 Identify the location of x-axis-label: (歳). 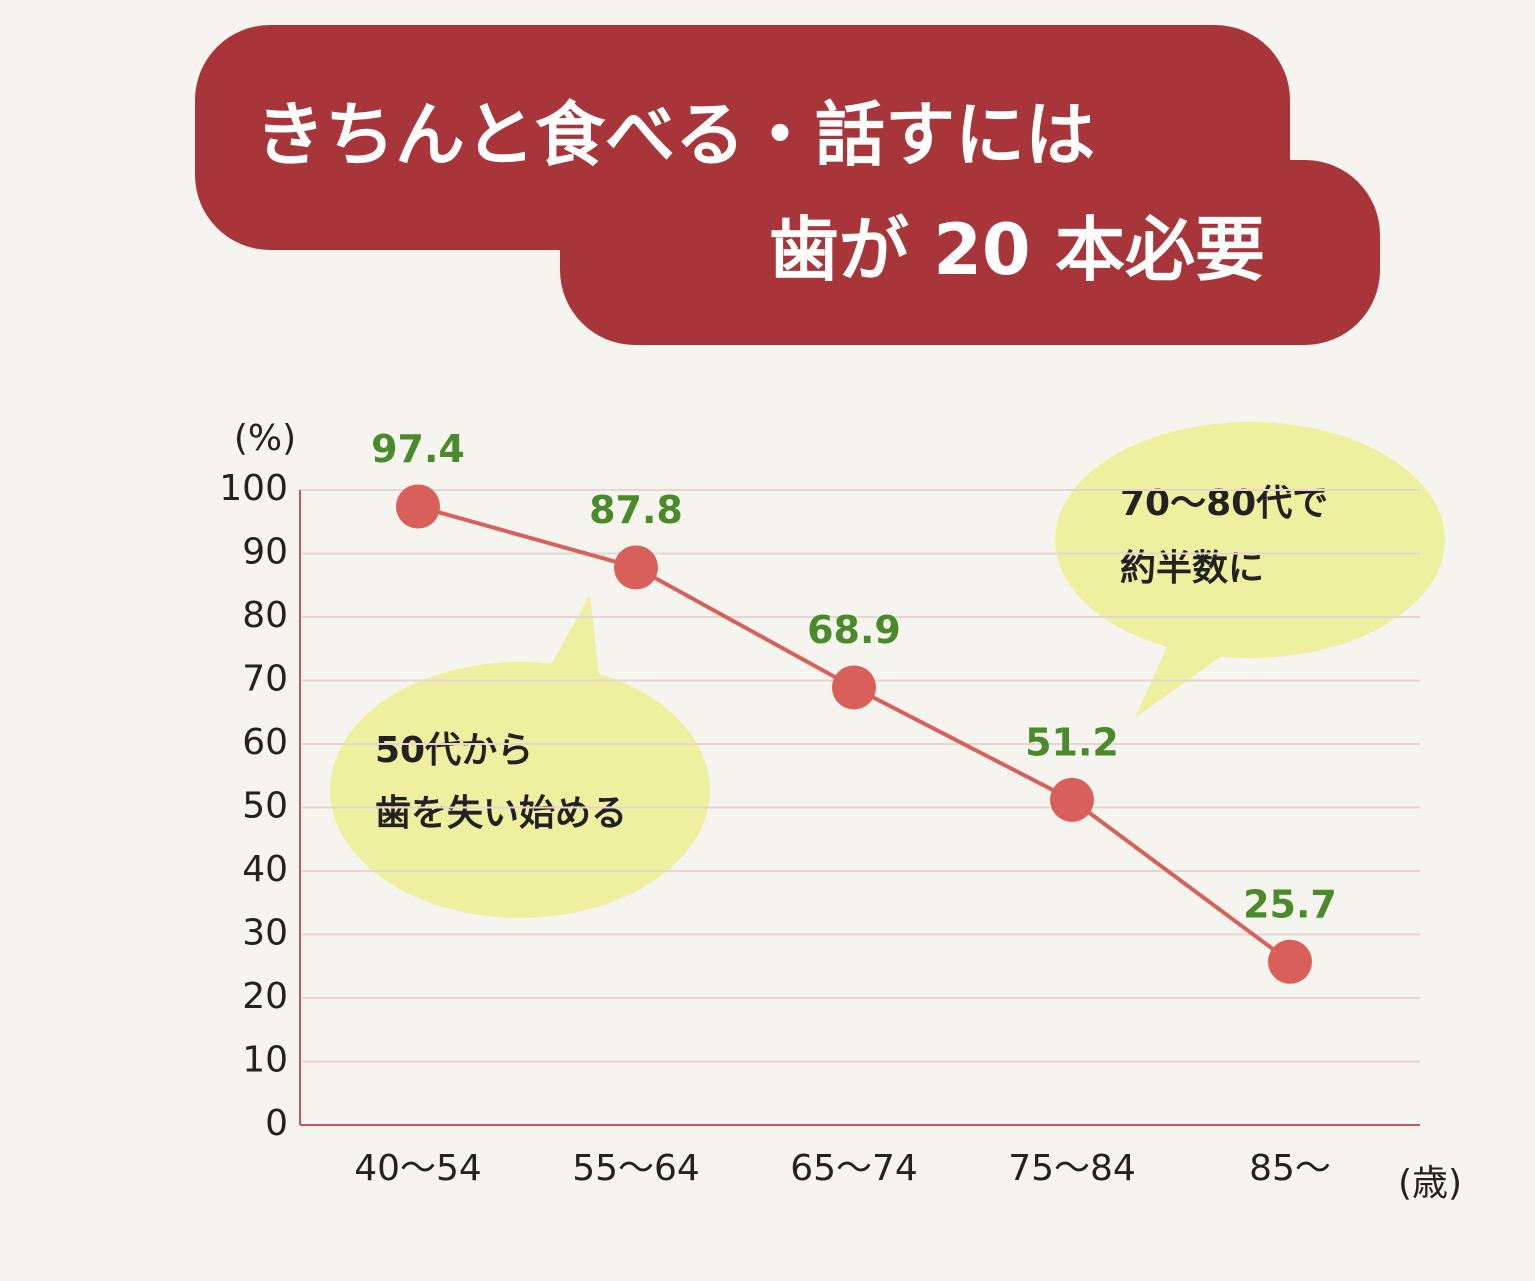
(1430, 1183).